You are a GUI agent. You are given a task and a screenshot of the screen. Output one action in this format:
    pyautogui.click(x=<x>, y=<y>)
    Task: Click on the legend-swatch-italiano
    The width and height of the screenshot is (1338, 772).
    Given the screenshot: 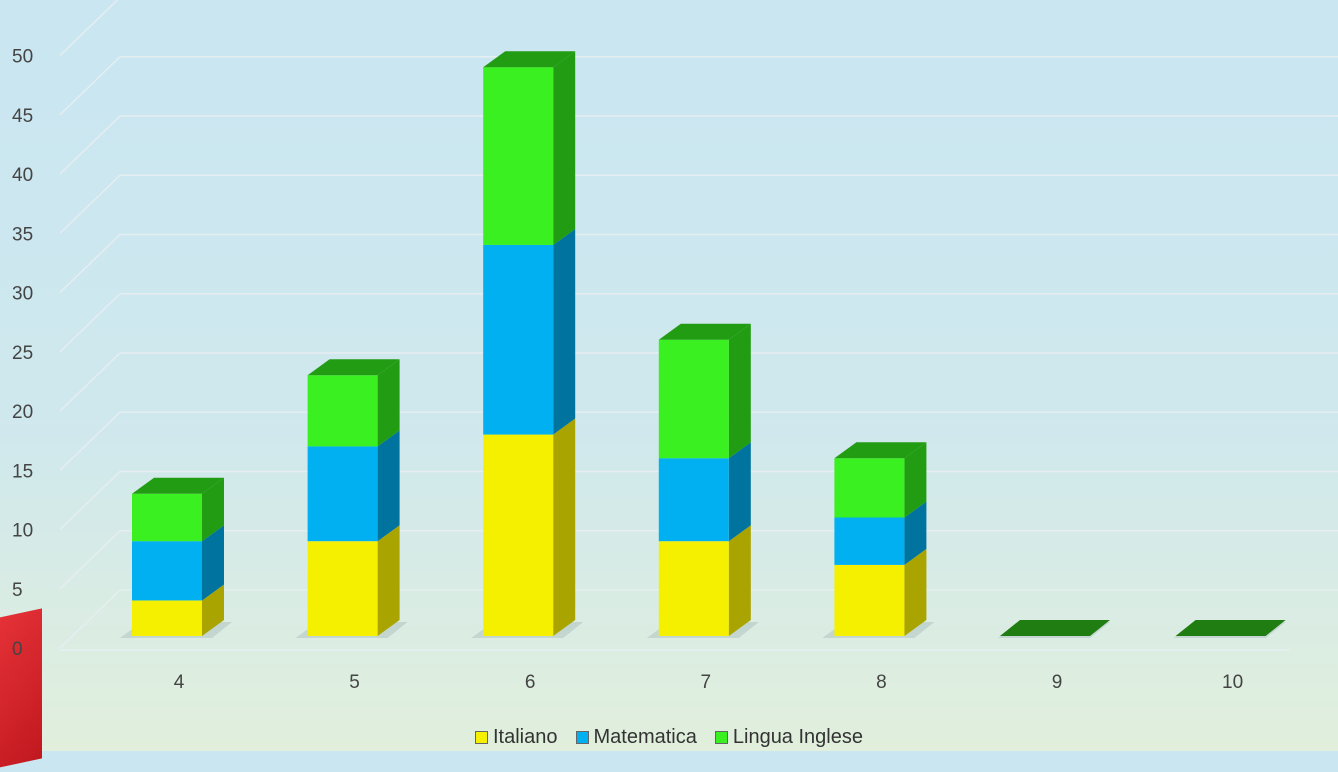 What is the action you would take?
    pyautogui.click(x=481, y=737)
    